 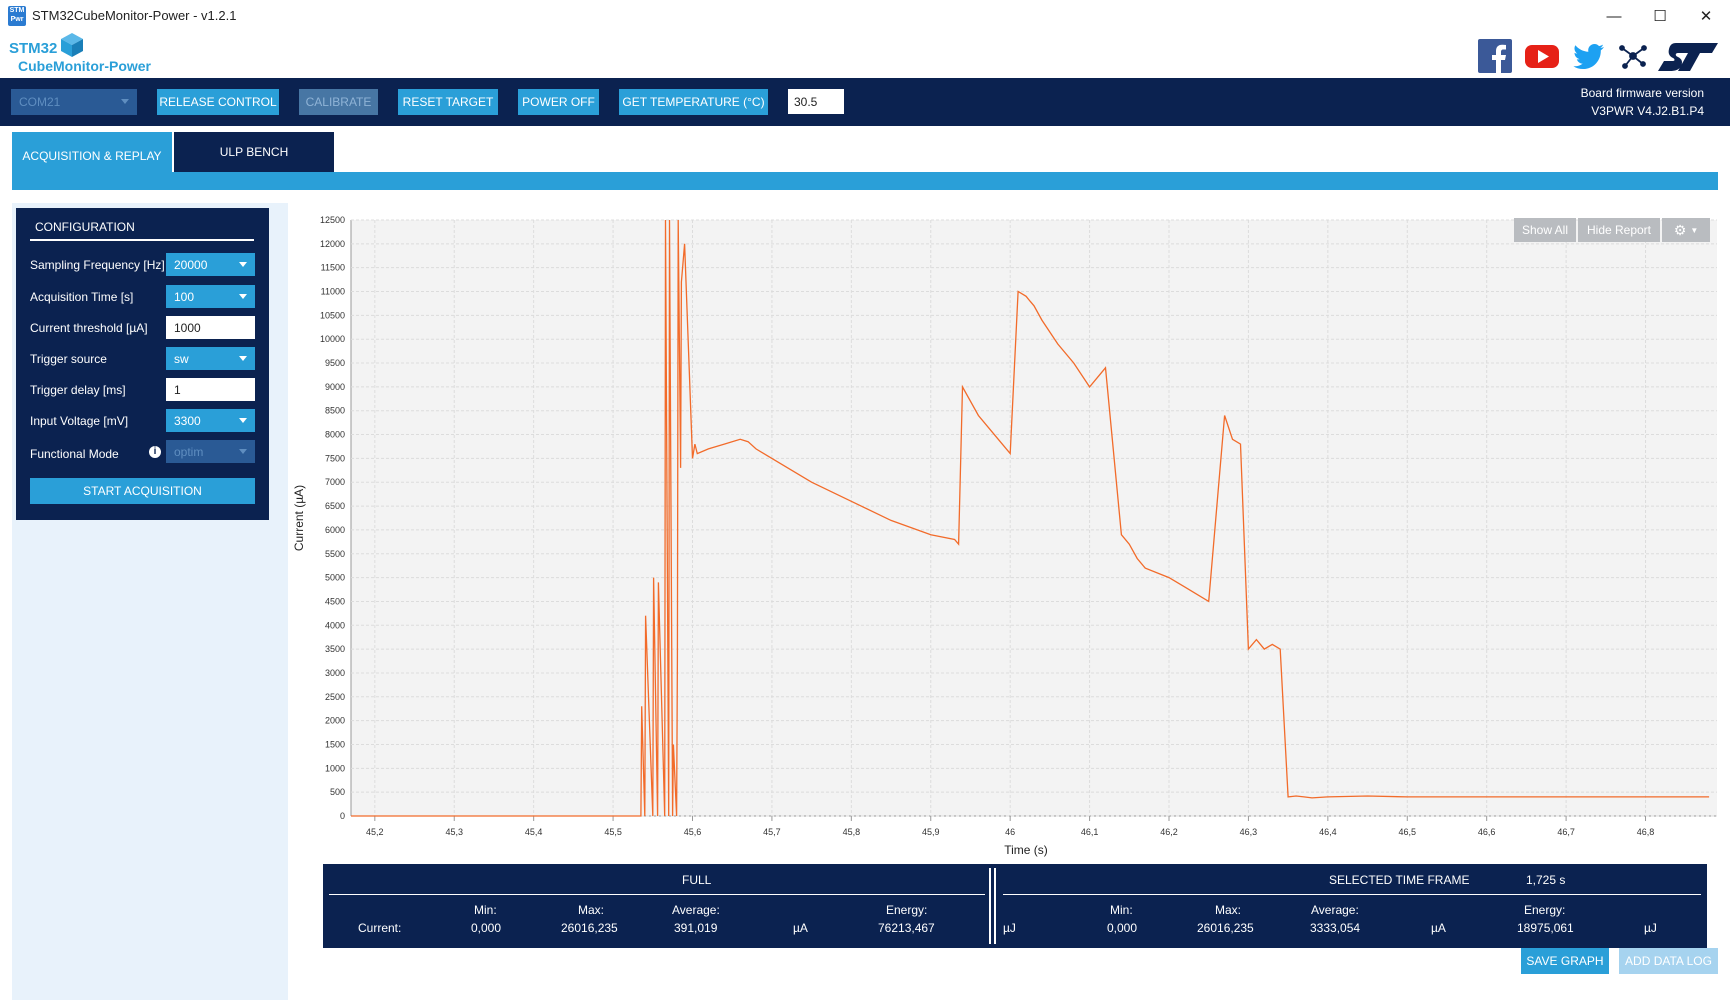 What do you see at coordinates (1122, 928) in the screenshot?
I see `report-selected-min: 0,000` at bounding box center [1122, 928].